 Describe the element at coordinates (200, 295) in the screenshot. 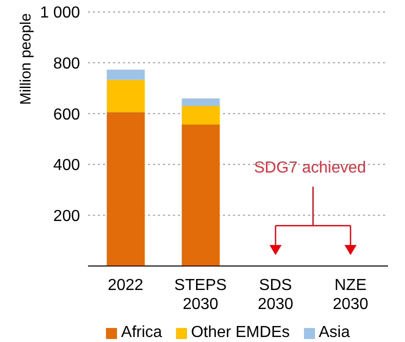

I see `x-tick-label: STEPS 2030` at that location.